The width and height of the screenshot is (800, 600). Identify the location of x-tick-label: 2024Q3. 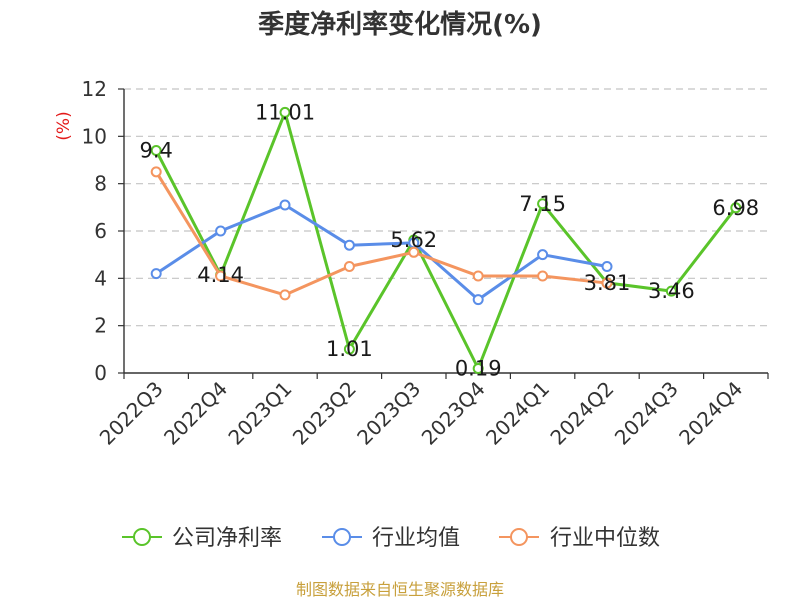
(646, 413).